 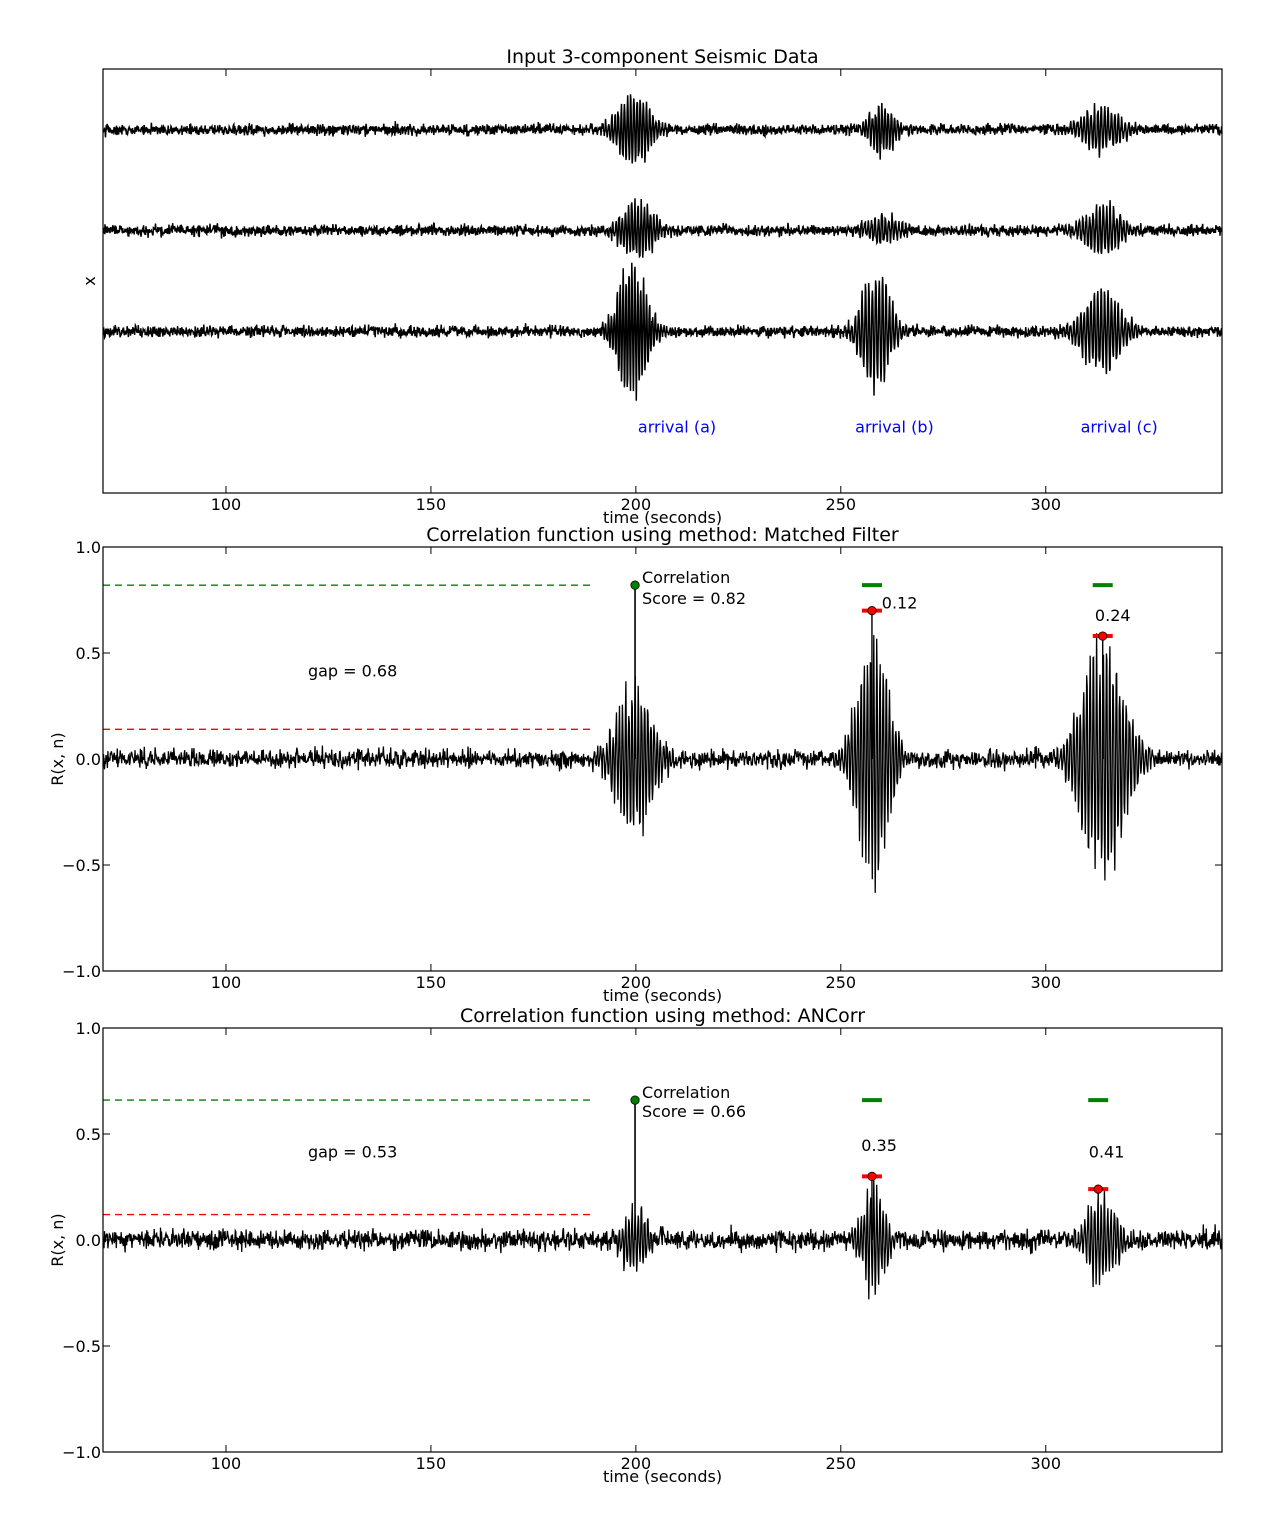 What do you see at coordinates (677, 426) in the screenshot?
I see `annotation-text: arrival (a)` at bounding box center [677, 426].